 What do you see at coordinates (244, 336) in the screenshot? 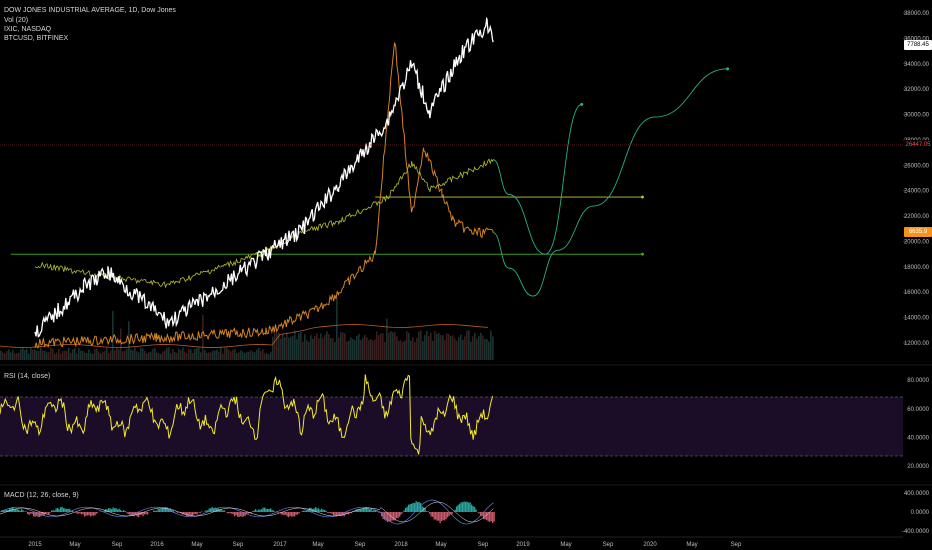
I see `volume-ma-line` at bounding box center [244, 336].